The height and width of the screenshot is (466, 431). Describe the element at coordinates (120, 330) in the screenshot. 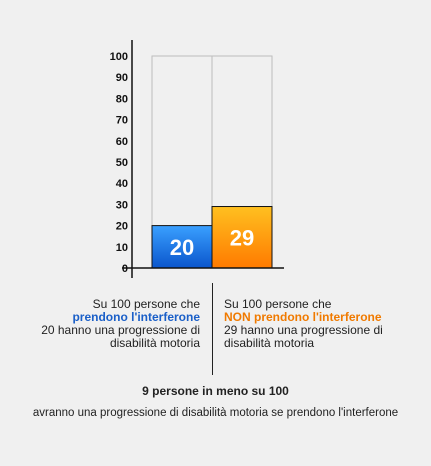

I see `caption-left-line3: 20 hanno una progressione di` at that location.